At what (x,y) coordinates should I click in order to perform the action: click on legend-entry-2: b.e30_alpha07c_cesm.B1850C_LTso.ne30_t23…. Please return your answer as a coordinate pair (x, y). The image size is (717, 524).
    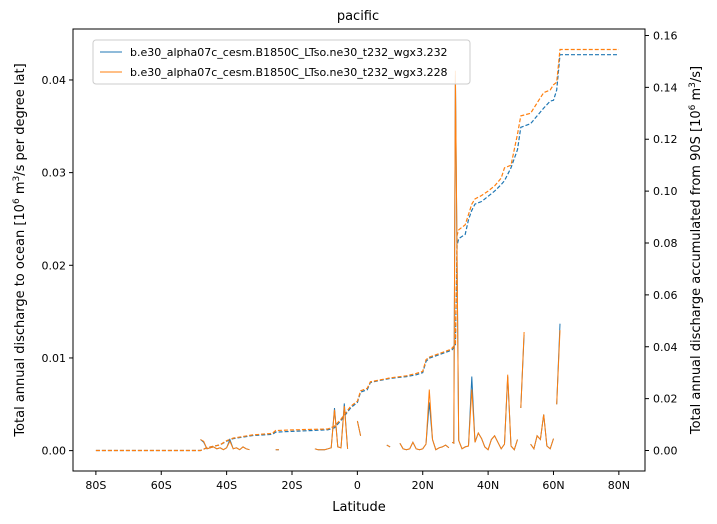
    Looking at the image, I should click on (289, 72).